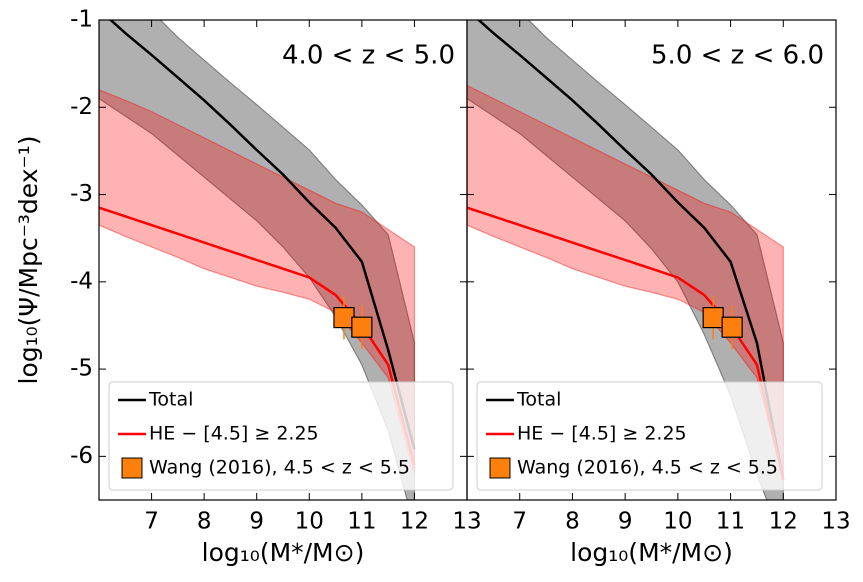  What do you see at coordinates (81, 20) in the screenshot?
I see `y-tick-label: -1` at bounding box center [81, 20].